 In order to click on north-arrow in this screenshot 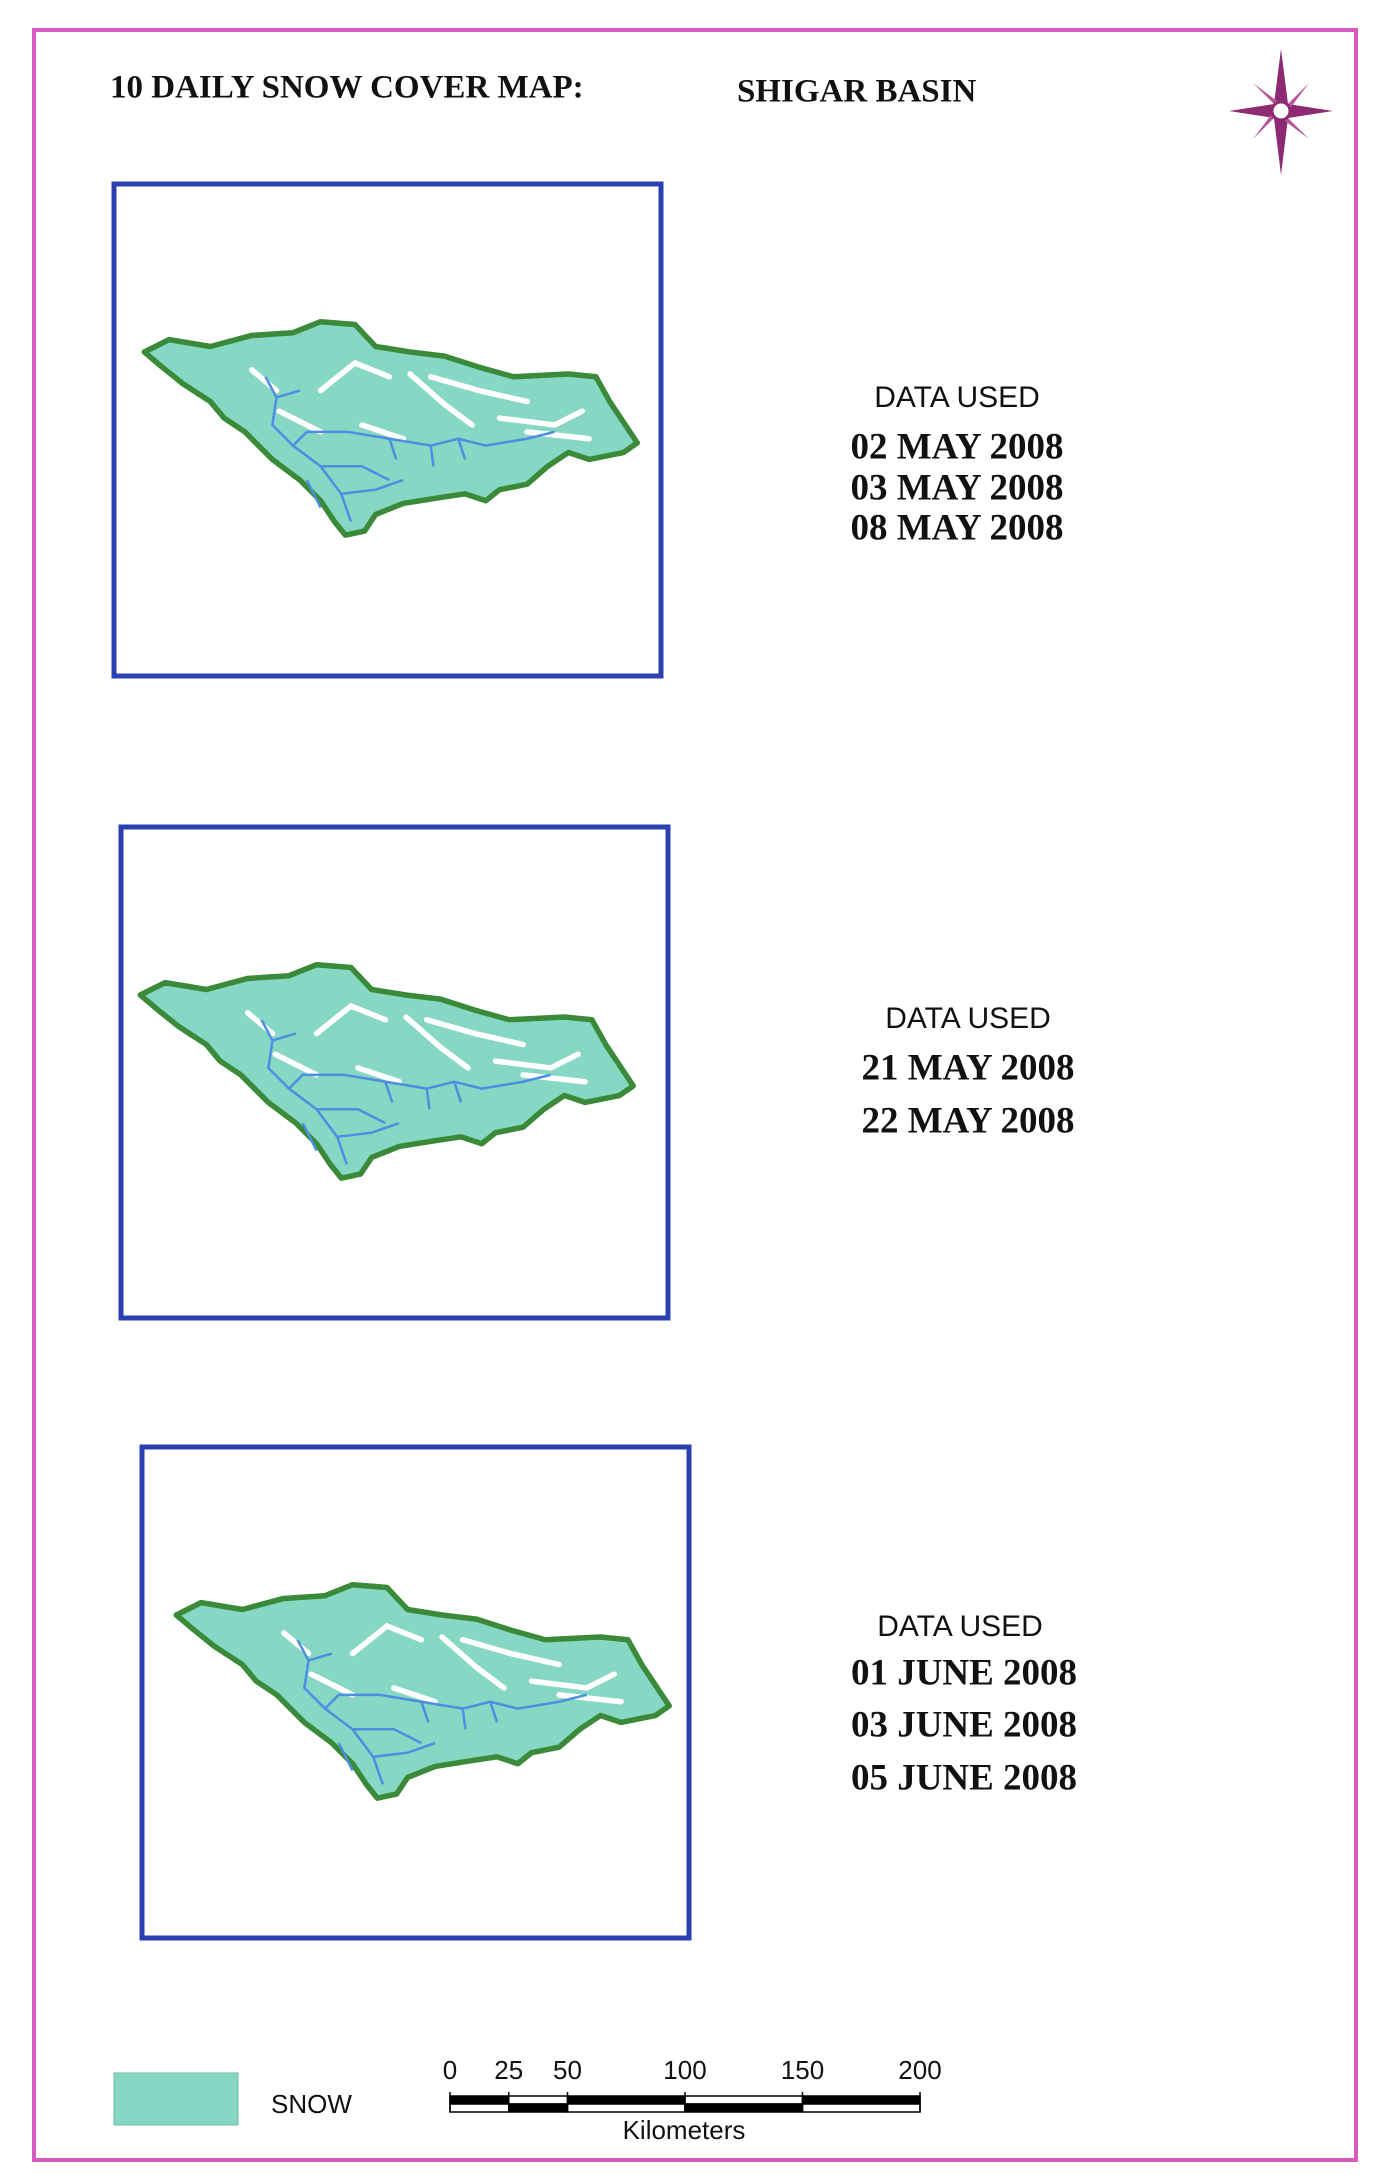, I will do `click(1281, 112)`.